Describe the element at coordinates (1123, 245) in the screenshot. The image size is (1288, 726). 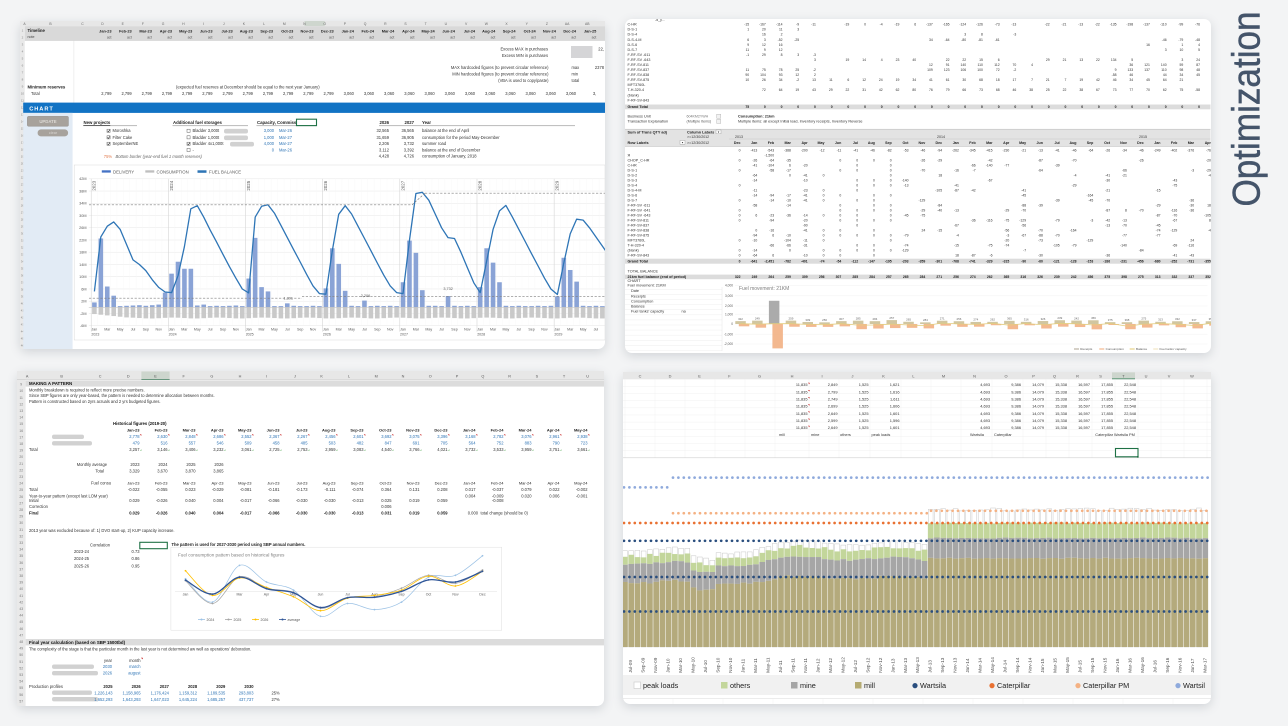
I see `svg-text: -140` at that location.